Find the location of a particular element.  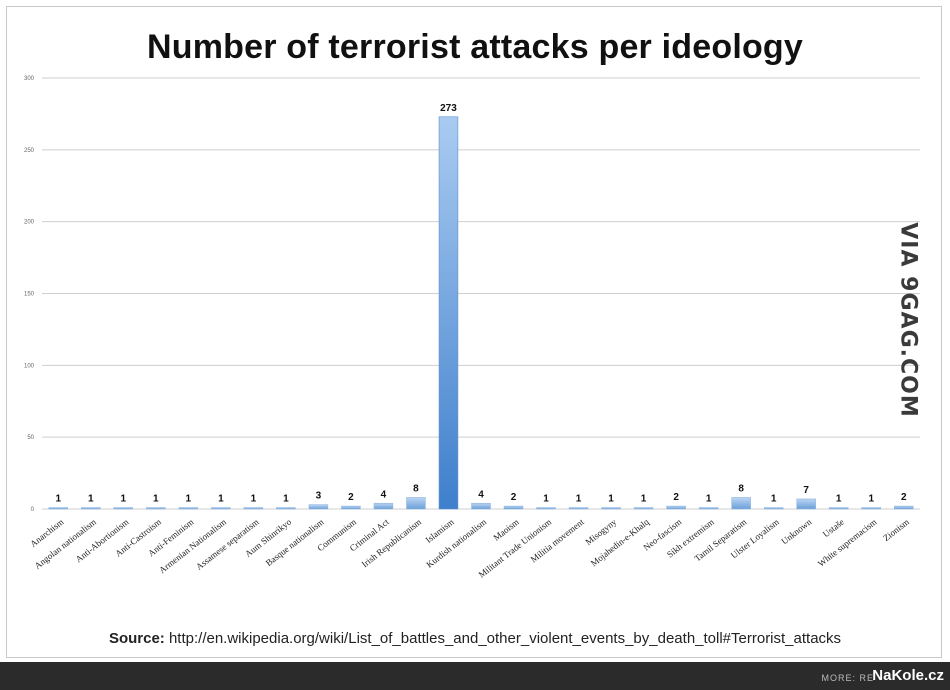

data-label-1: 1 is located at coordinates (91, 499).